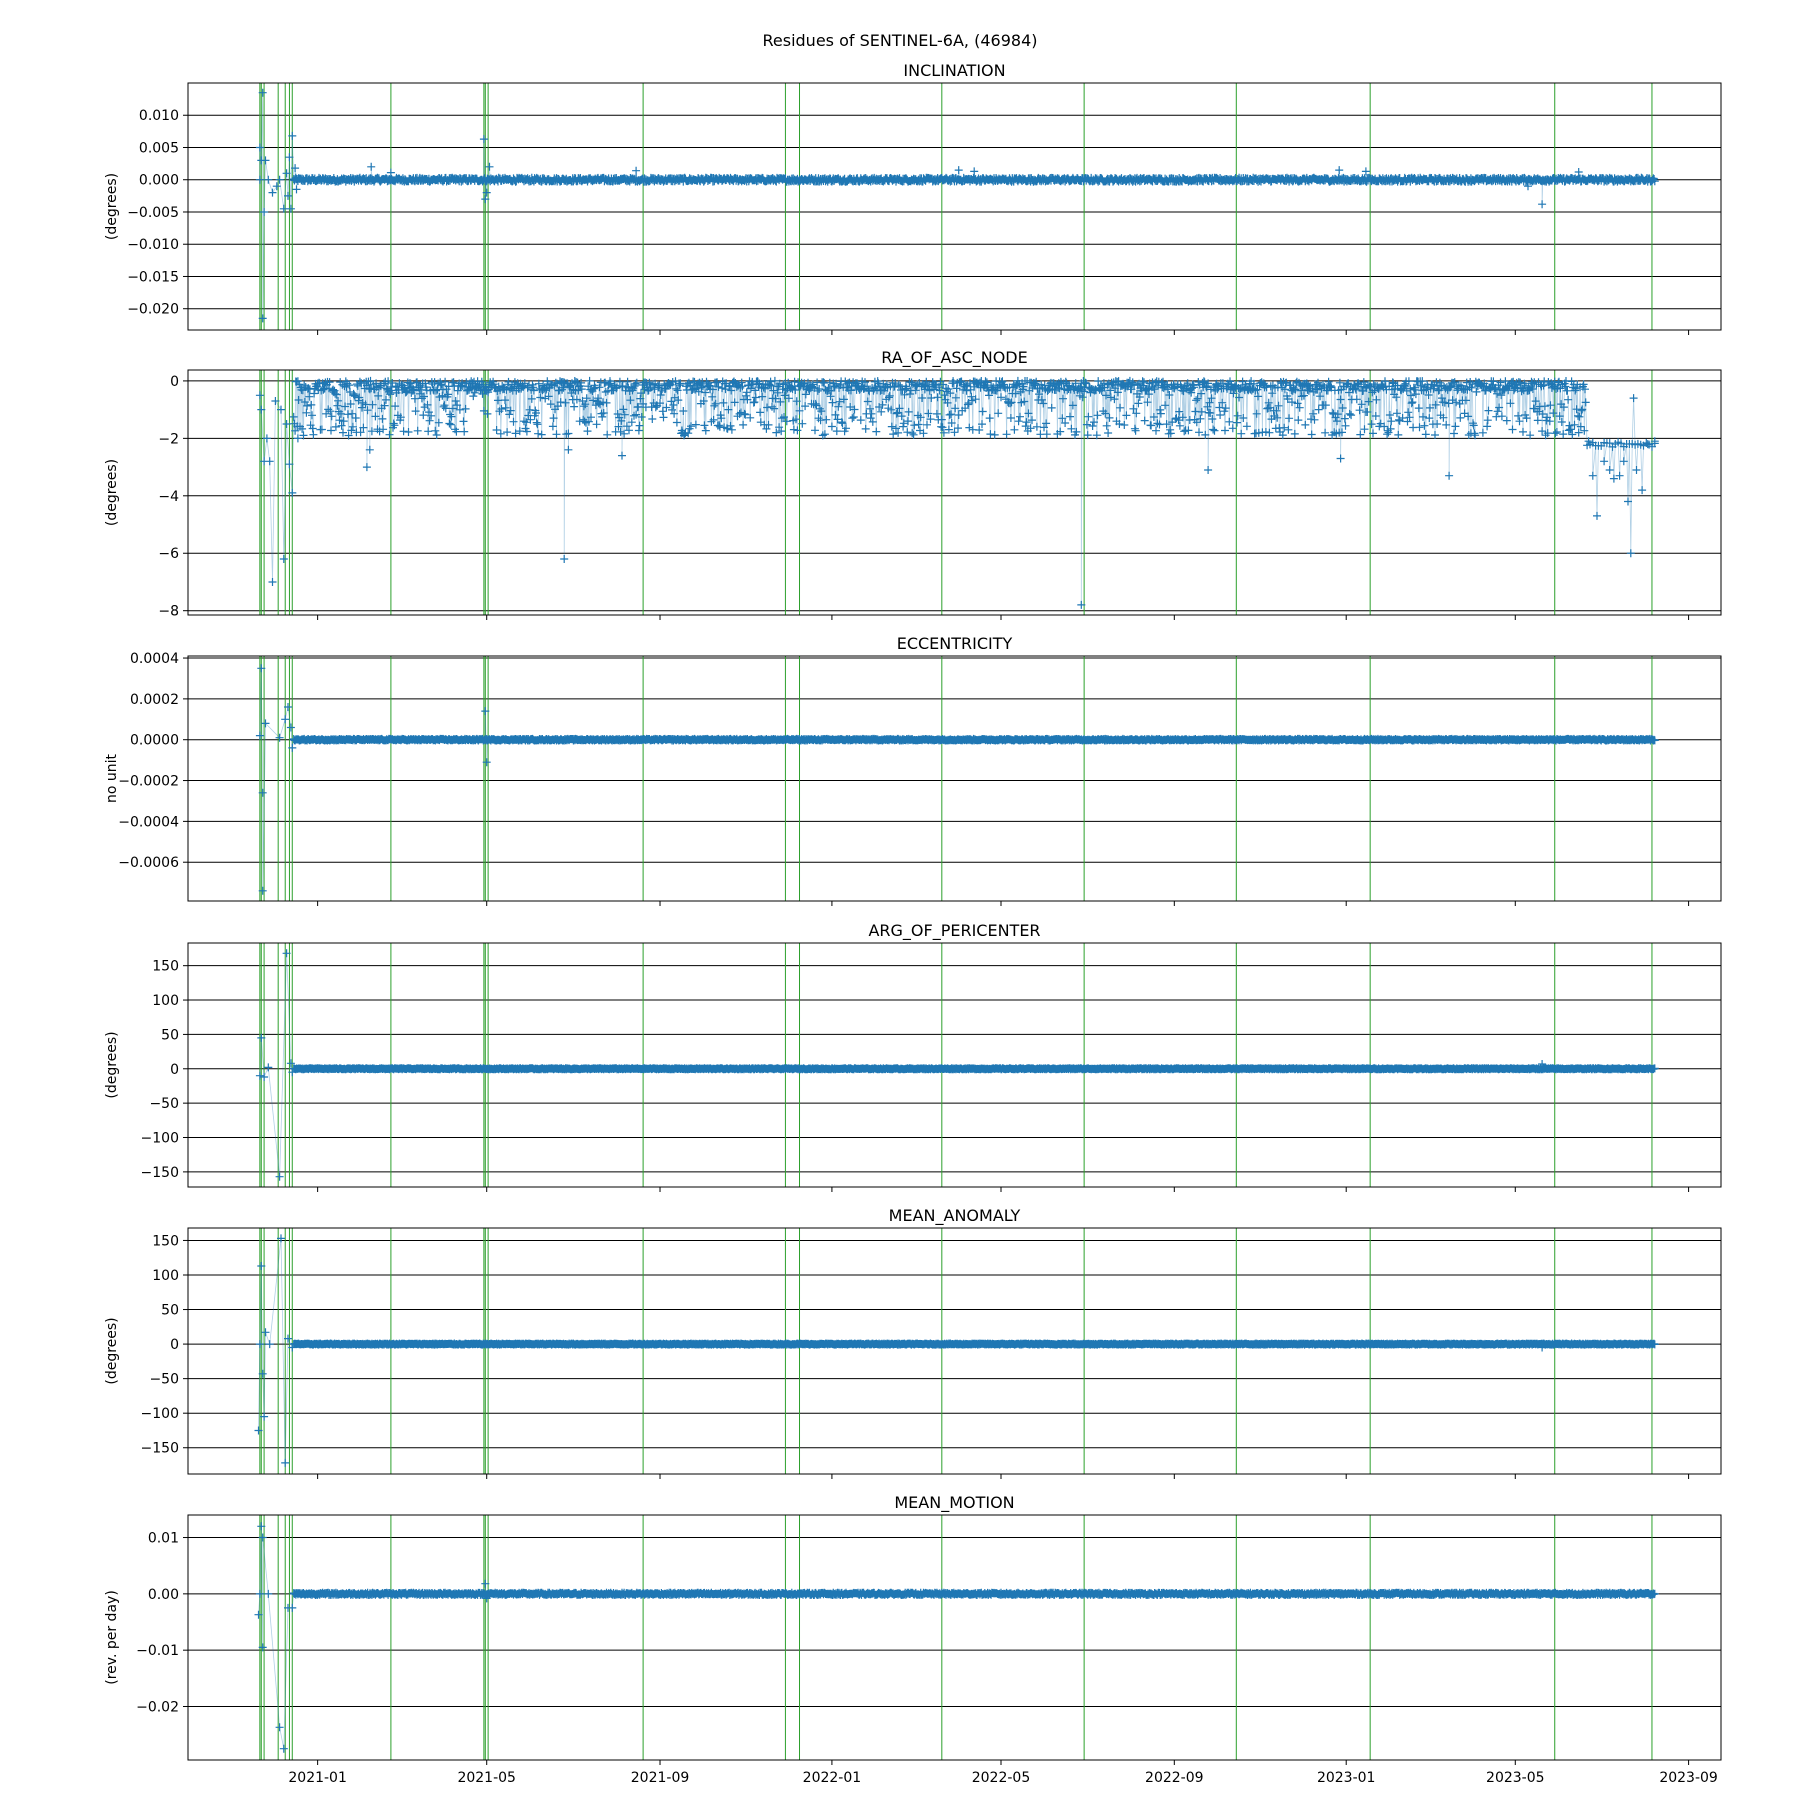 The width and height of the screenshot is (1800, 1800). I want to click on y-axis-label: (rev. per day), so click(112, 1637).